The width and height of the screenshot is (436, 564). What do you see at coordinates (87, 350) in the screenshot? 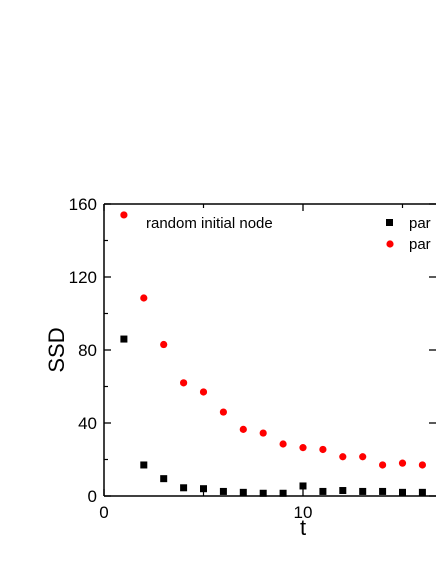
I see `y-tick-label: 80` at bounding box center [87, 350].